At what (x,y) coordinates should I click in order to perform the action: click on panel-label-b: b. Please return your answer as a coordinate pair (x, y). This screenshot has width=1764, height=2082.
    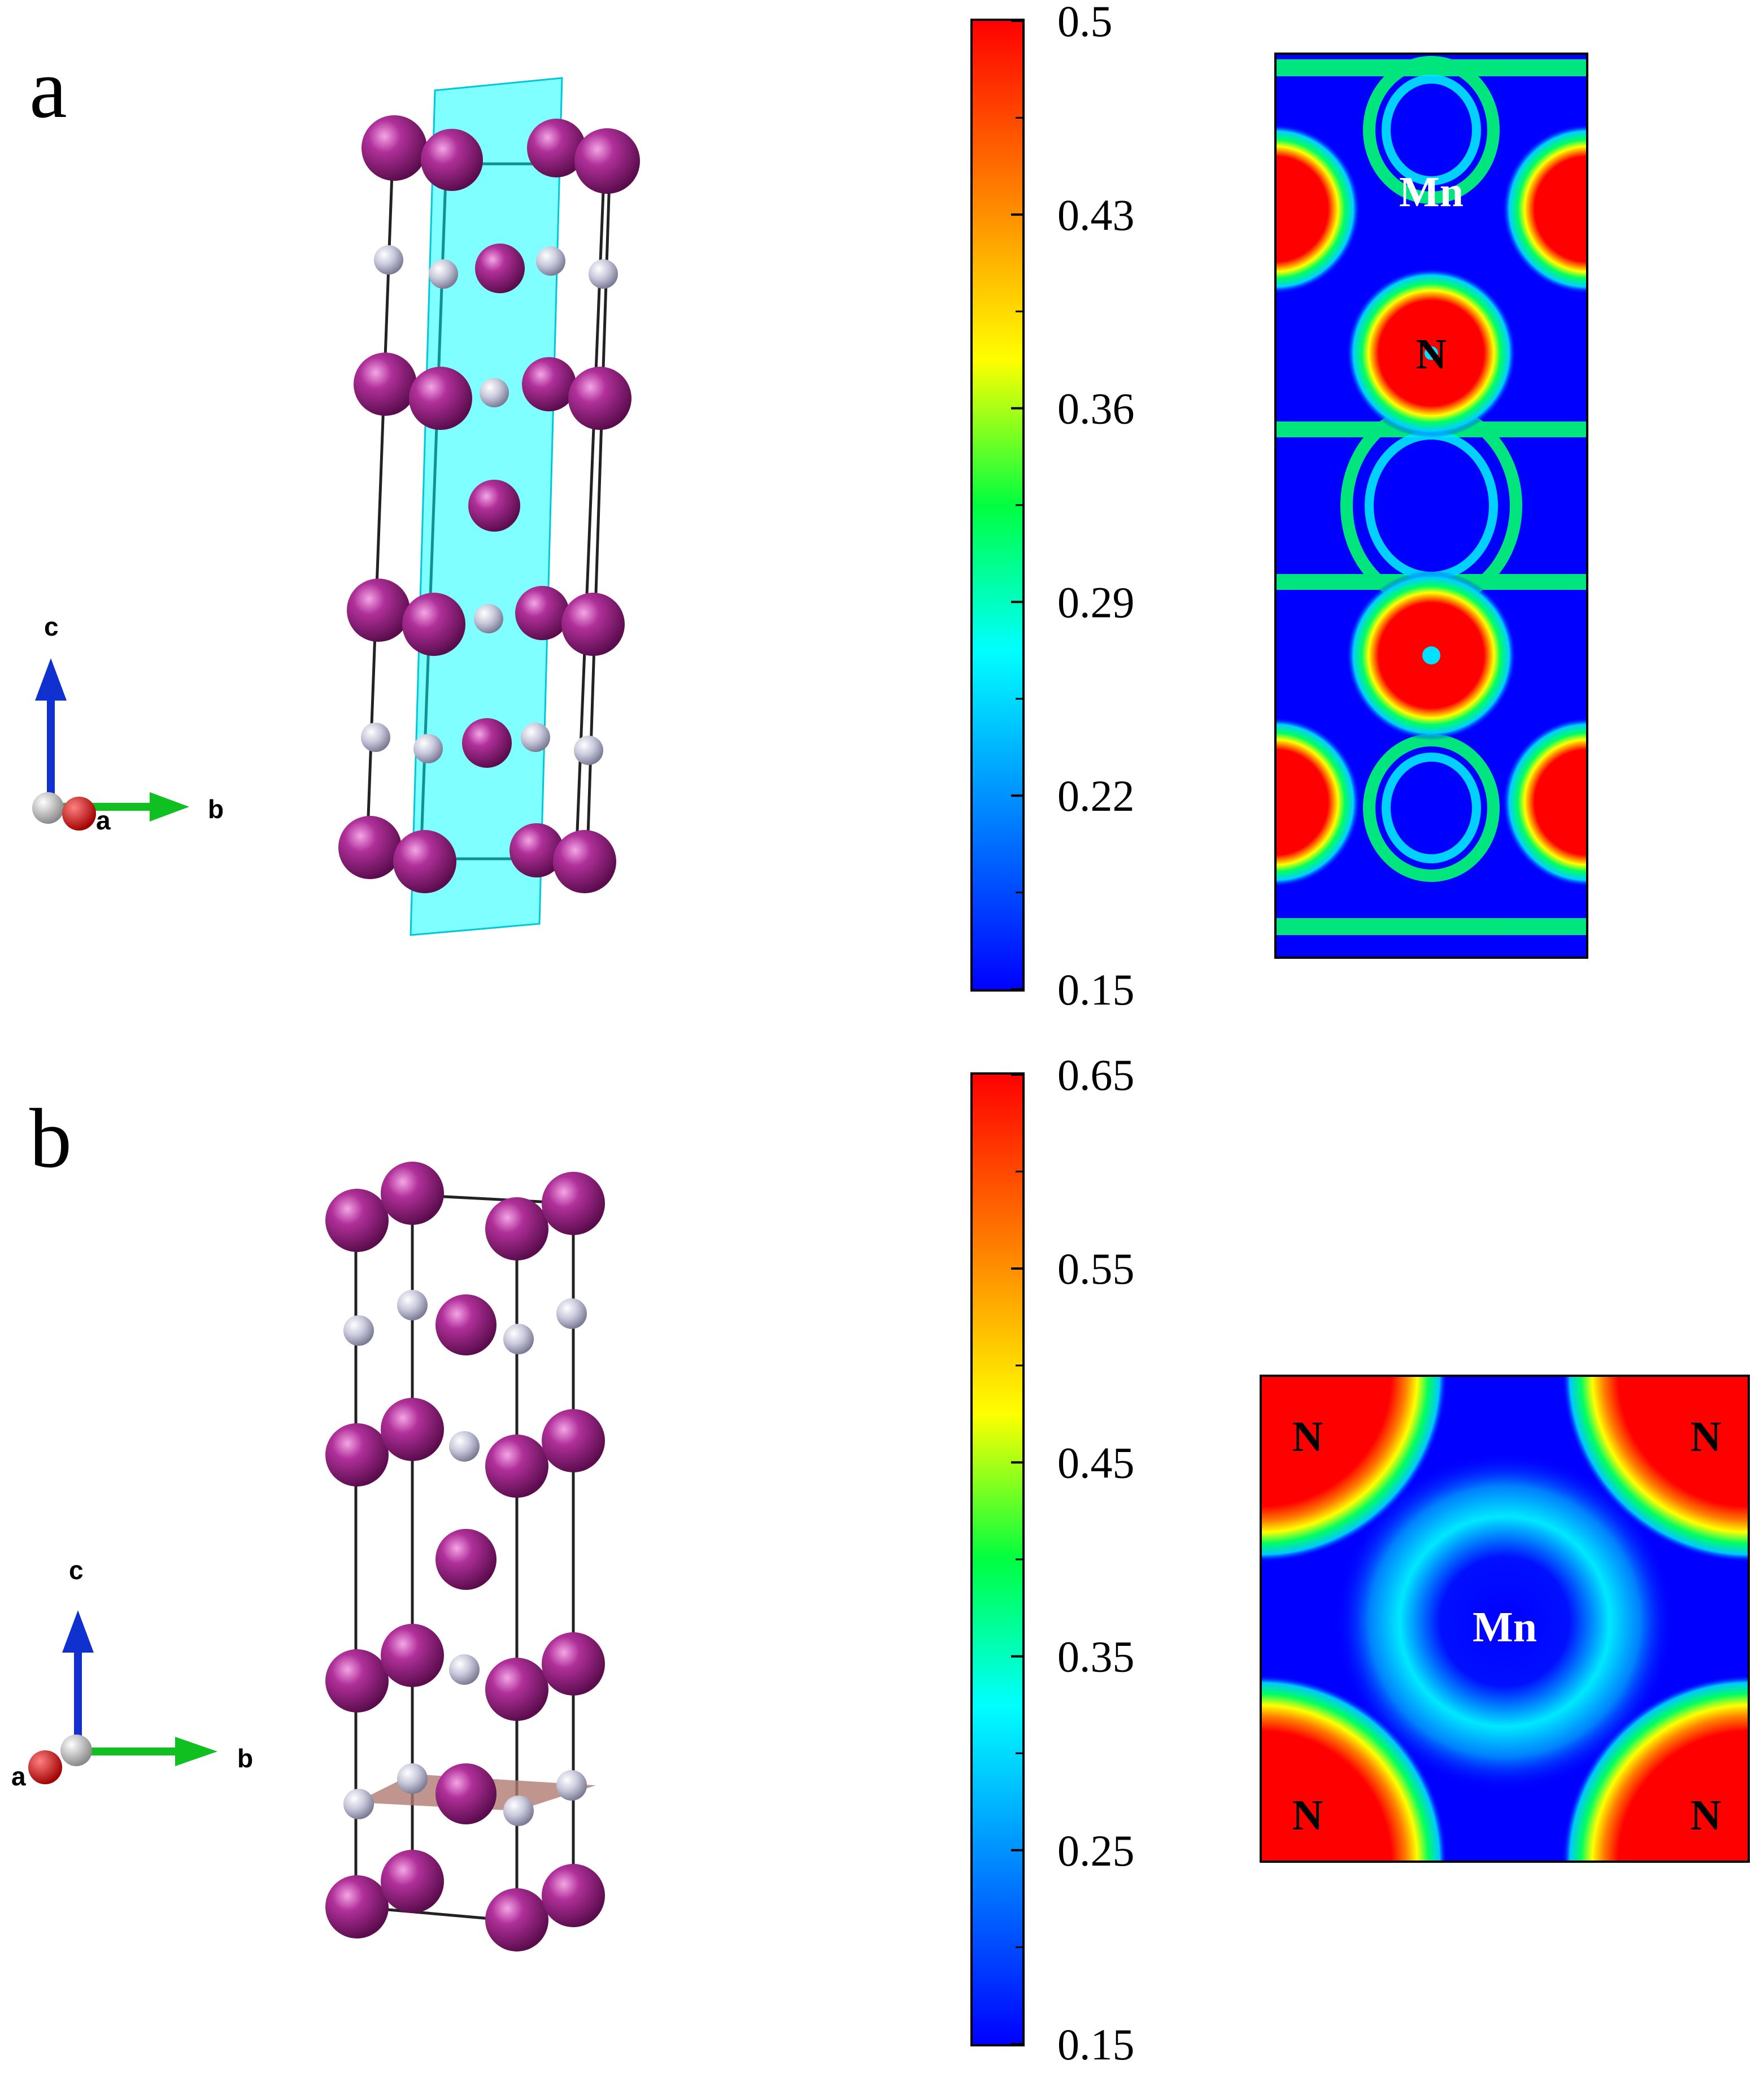
    Looking at the image, I should click on (51, 1138).